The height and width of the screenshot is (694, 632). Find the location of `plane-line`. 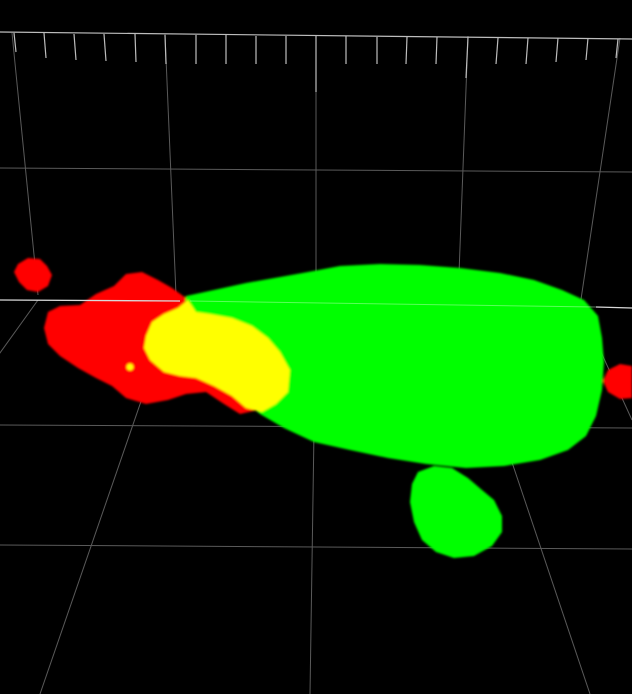

plane-line is located at coordinates (316, 304).